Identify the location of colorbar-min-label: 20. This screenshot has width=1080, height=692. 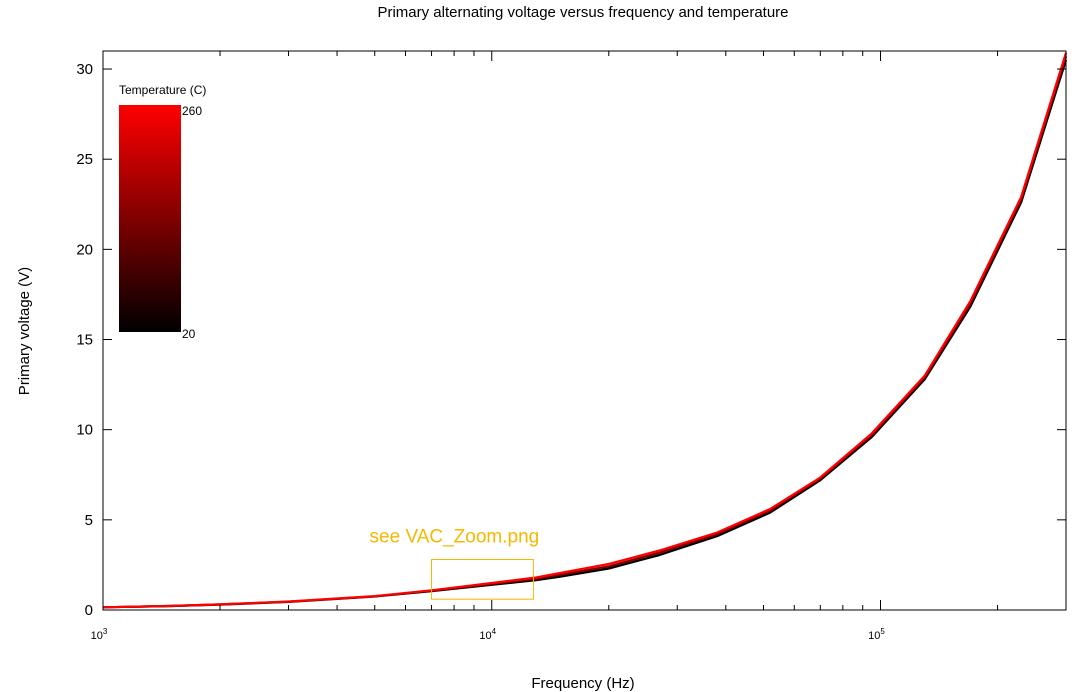
(189, 334).